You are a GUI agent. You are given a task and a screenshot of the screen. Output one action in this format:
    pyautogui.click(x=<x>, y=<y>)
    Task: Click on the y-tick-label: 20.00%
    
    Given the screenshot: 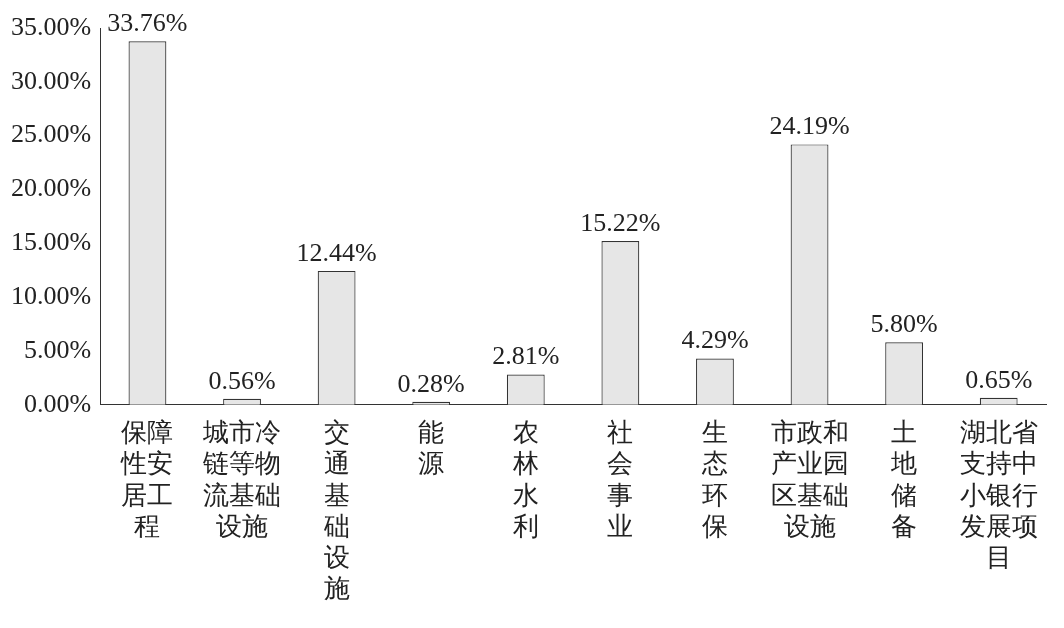 What is the action you would take?
    pyautogui.click(x=51, y=188)
    